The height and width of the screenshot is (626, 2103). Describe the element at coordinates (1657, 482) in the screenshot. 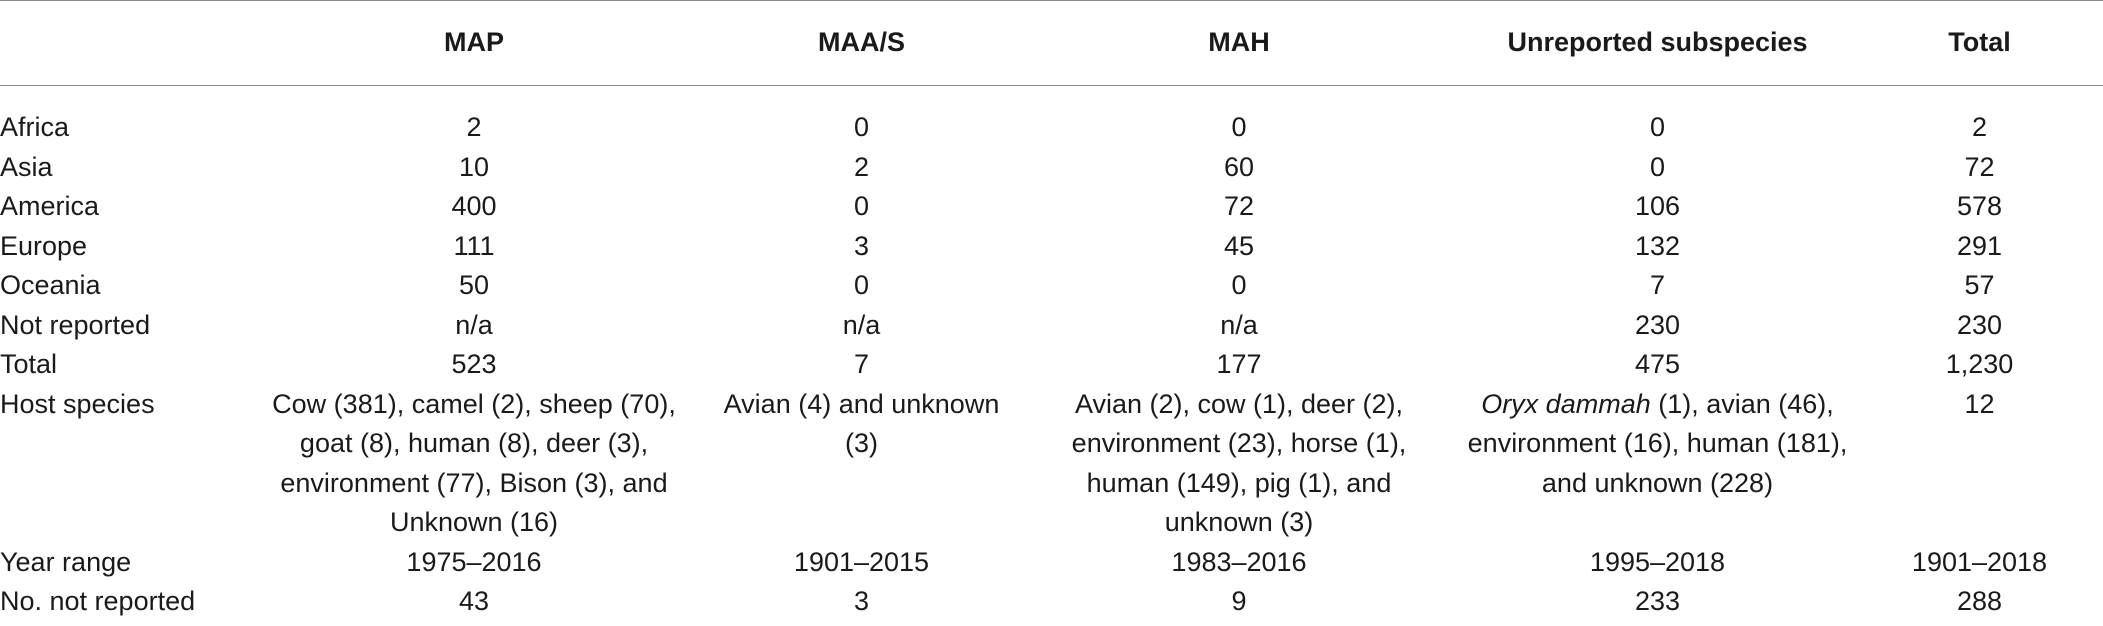

I see `text-line: and unknown (228)` at that location.